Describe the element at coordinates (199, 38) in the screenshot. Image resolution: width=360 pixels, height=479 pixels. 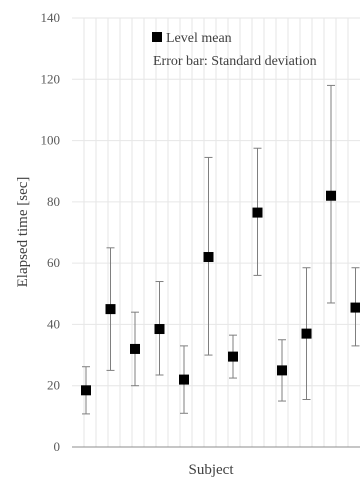
I see `legend-series-label: Level mean` at that location.